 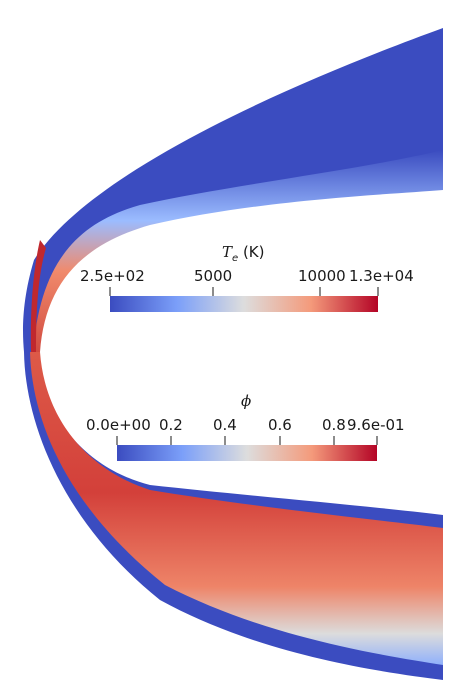 What do you see at coordinates (381, 276) in the screenshot?
I see `te-tick-label-3: 1.3e+04` at bounding box center [381, 276].